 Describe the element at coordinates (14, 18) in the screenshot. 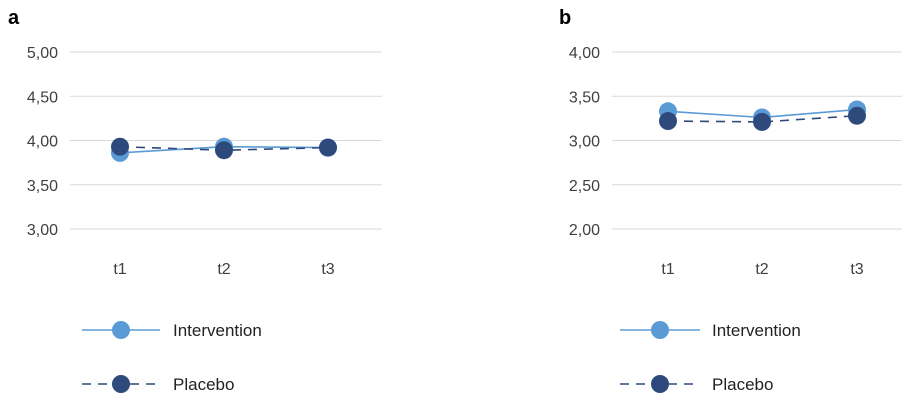

I see `panel-label: a` at that location.